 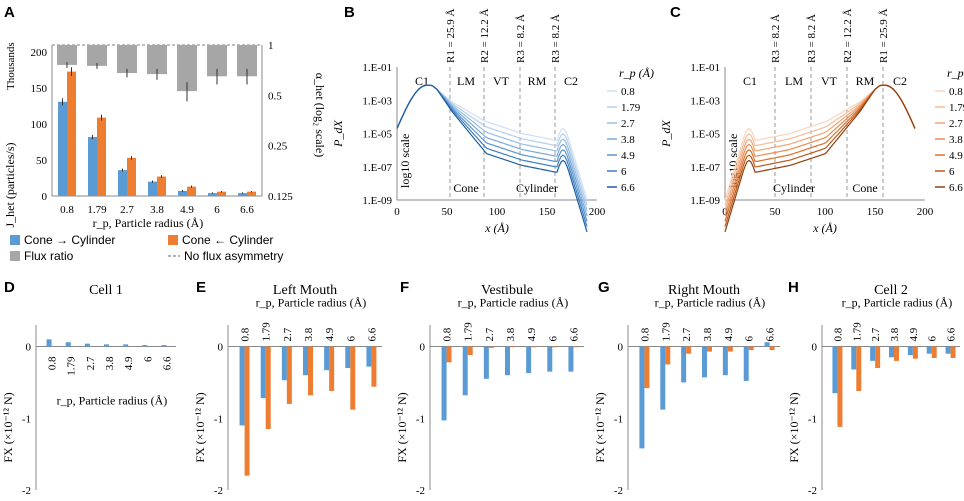 What do you see at coordinates (675, 12) in the screenshot?
I see `panel-letter-c: C` at bounding box center [675, 12].